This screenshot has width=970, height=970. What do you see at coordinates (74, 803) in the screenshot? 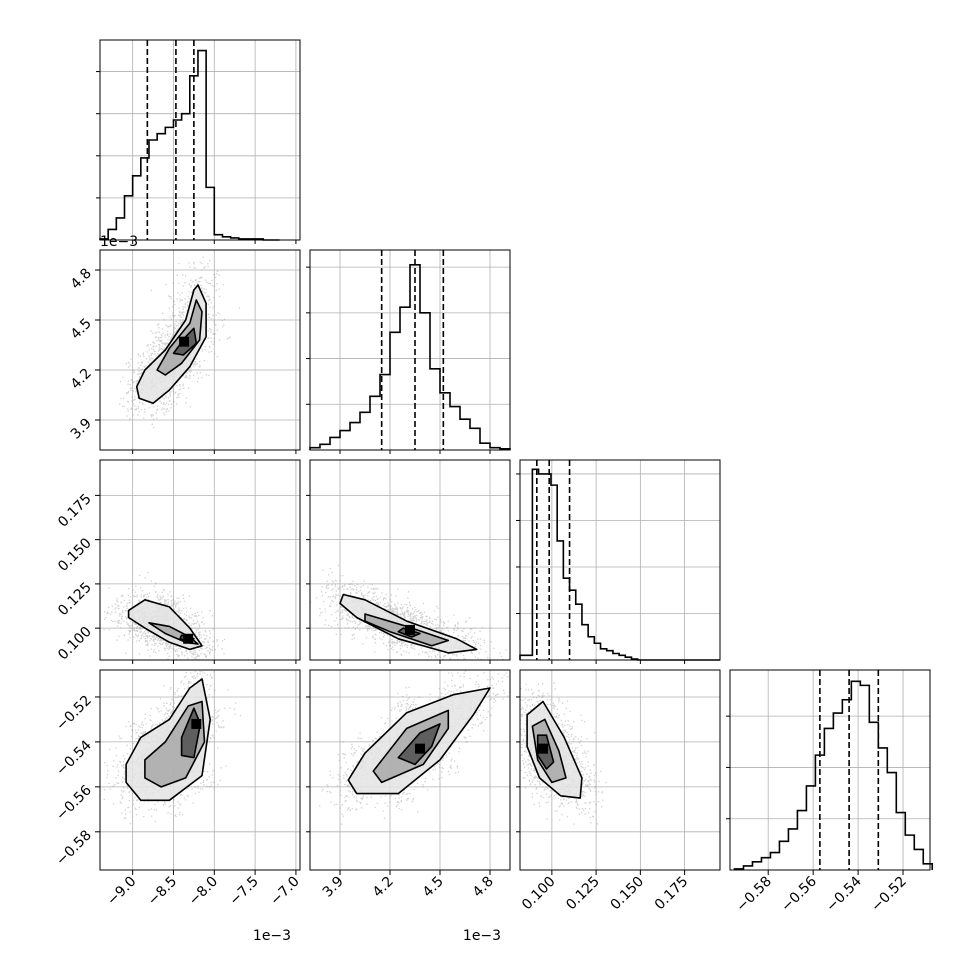
I see `y-tick-label: −0.56` at bounding box center [74, 803].